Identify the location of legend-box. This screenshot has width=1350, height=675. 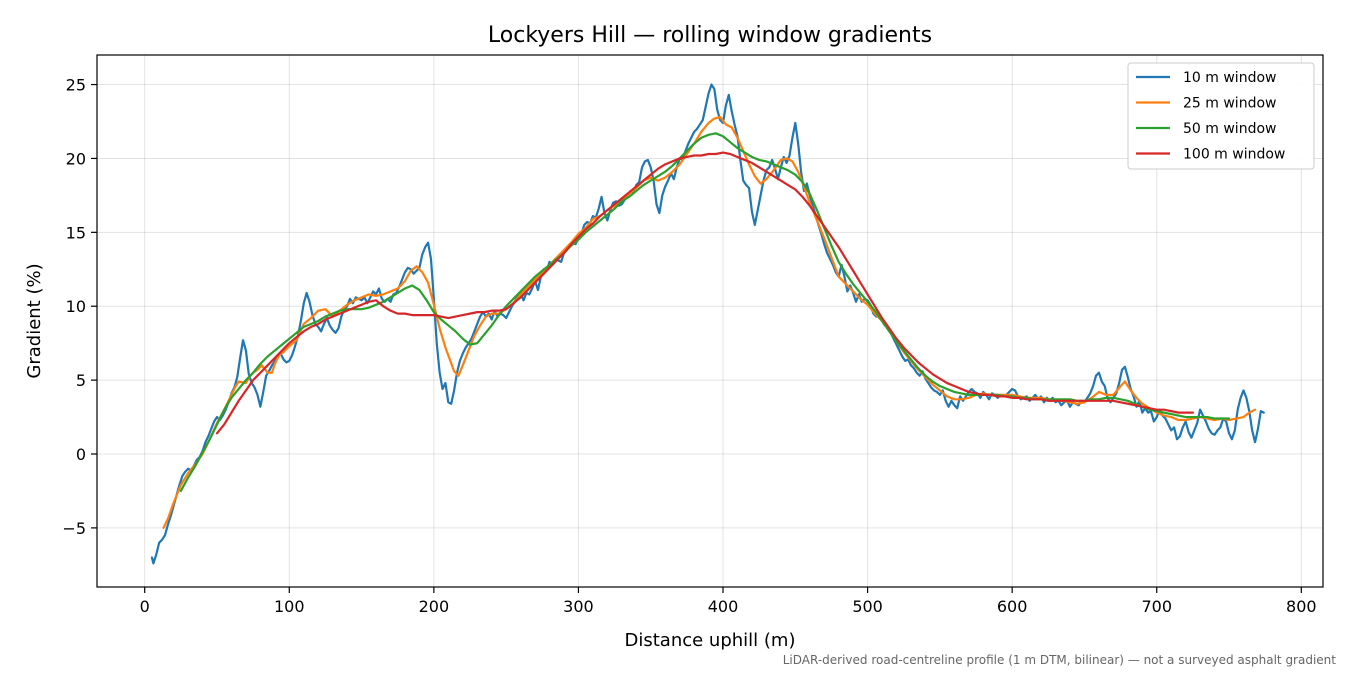
(1221, 116).